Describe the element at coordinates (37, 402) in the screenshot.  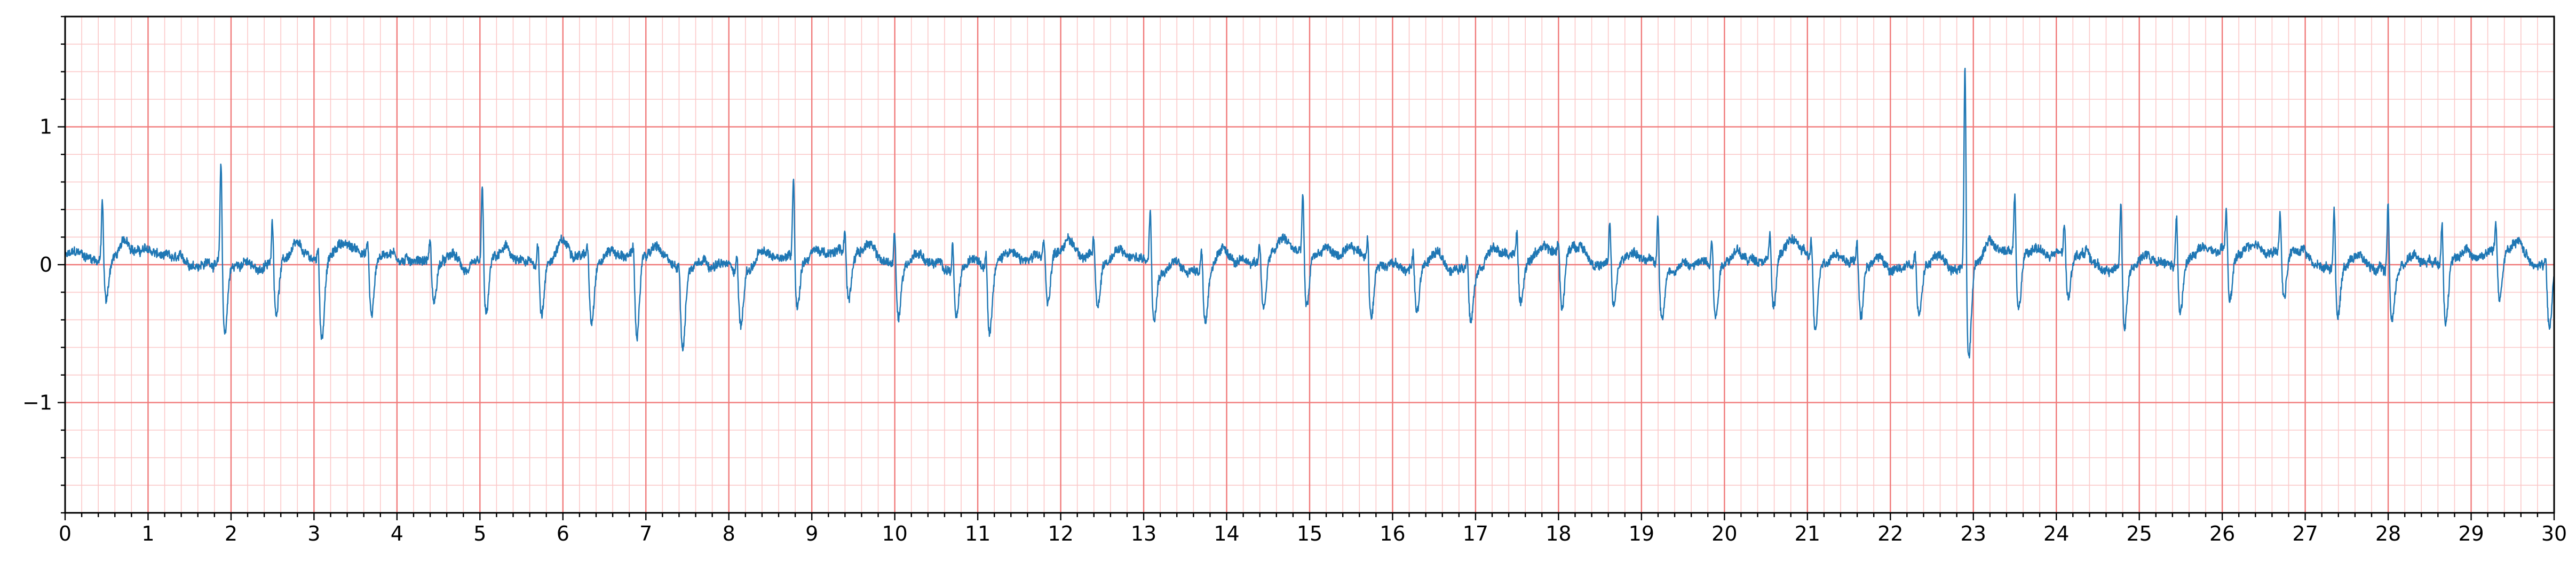
I see `y-tick-label: −1` at that location.